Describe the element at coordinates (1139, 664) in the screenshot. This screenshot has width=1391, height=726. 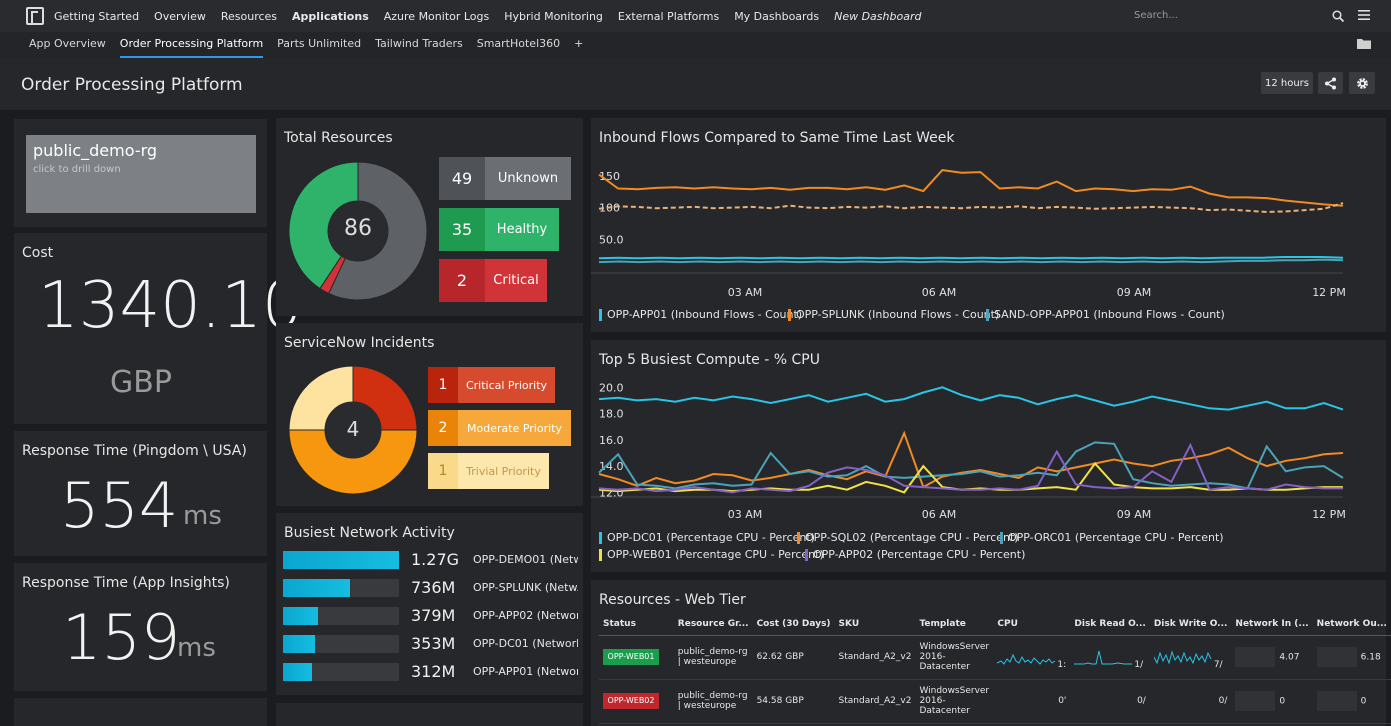
I see `disk-read-value: 1/` at that location.